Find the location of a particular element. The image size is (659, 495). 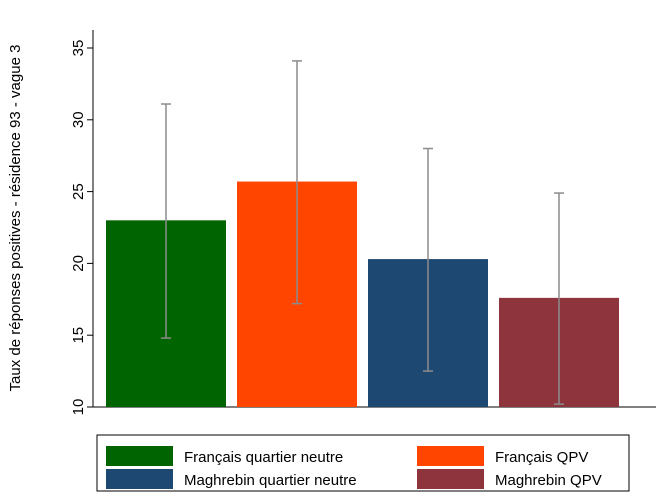

y-tick-label-30: 30 is located at coordinates (78, 119).